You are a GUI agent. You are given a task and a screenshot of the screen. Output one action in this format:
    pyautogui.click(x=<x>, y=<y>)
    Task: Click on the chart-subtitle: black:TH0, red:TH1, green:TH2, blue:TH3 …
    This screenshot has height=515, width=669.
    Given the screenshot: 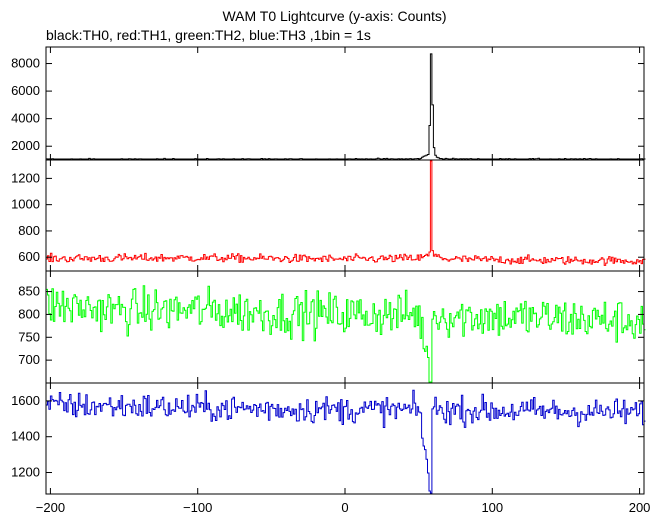 What is the action you would take?
    pyautogui.click(x=208, y=35)
    